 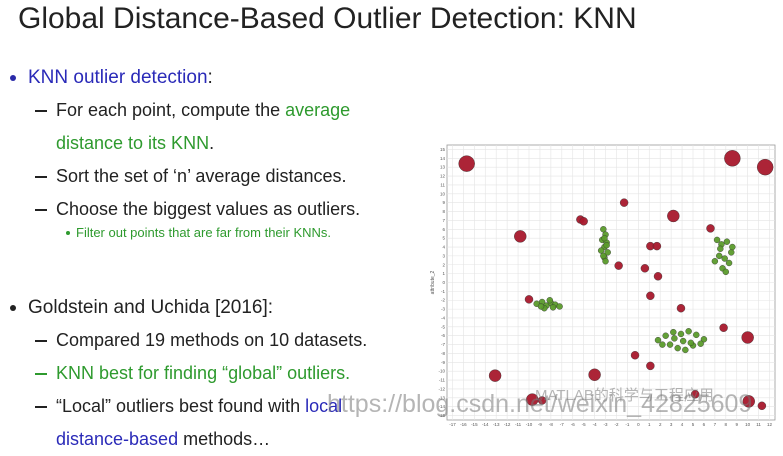 I want to click on x-tick-label: -1, so click(x=627, y=424).